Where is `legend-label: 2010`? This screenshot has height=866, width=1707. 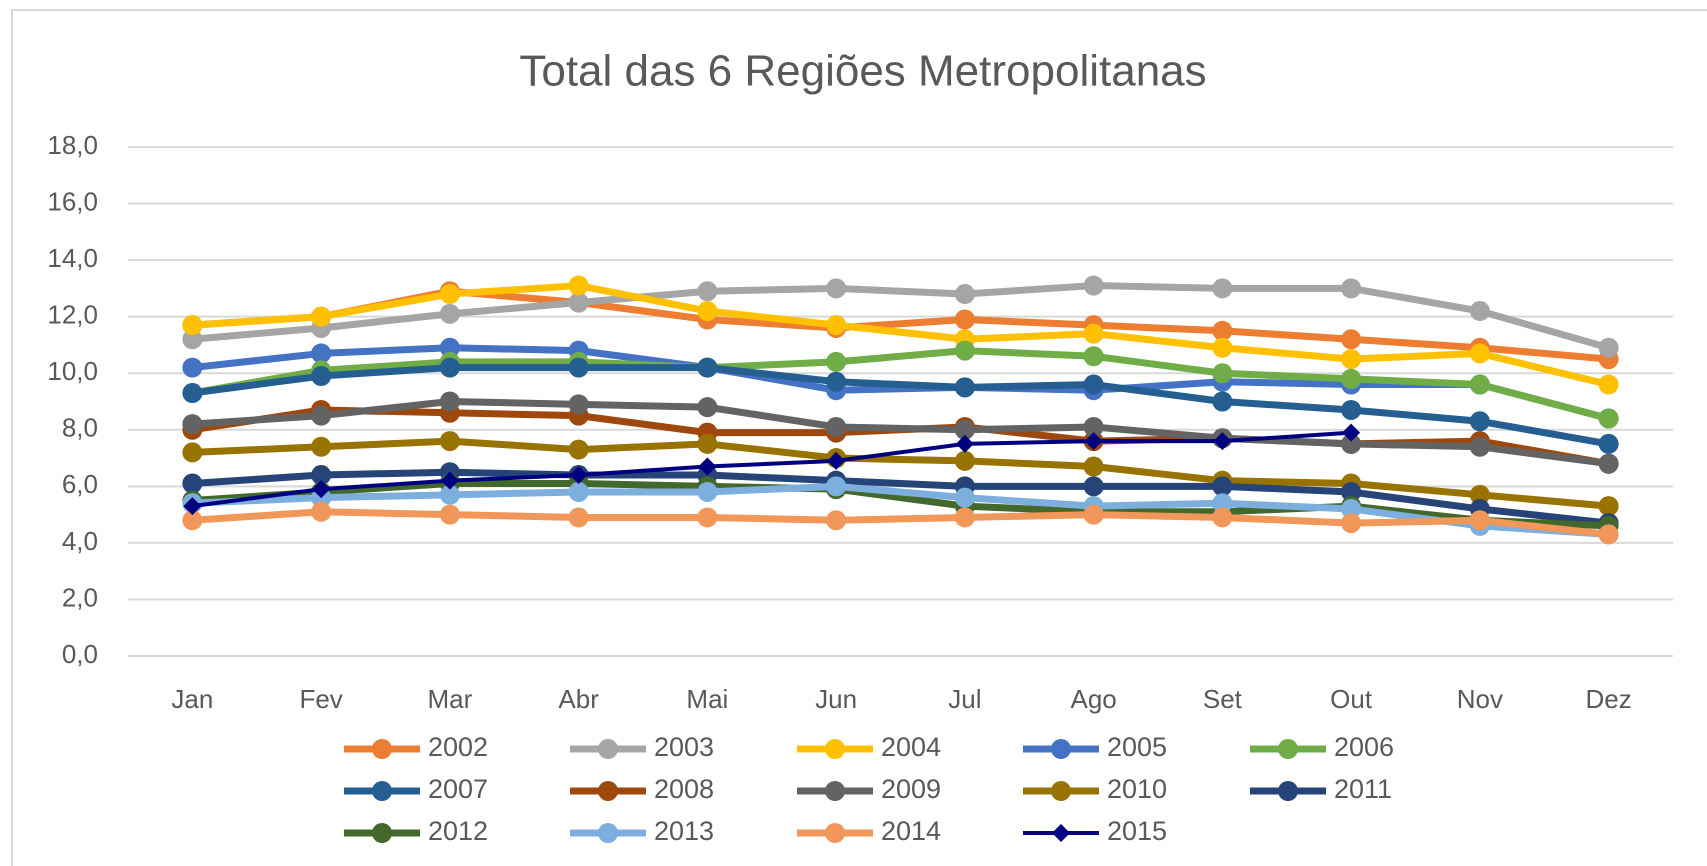 legend-label: 2010 is located at coordinates (1137, 789).